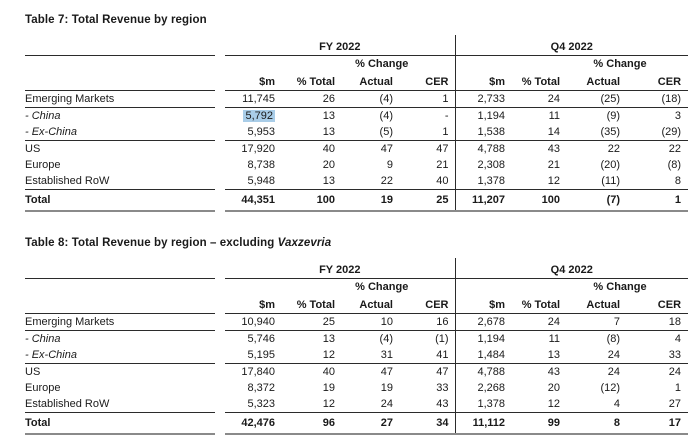 This screenshot has height=435, width=700. What do you see at coordinates (250, 132) in the screenshot?
I see `value-cell: 5,953` at bounding box center [250, 132].